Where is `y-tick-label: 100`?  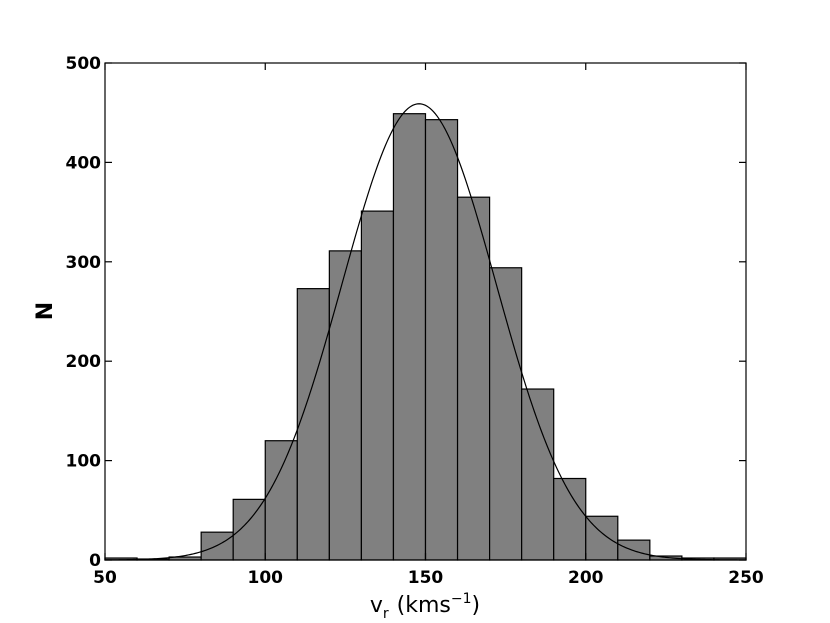
y-tick-label: 100 is located at coordinates (84, 462).